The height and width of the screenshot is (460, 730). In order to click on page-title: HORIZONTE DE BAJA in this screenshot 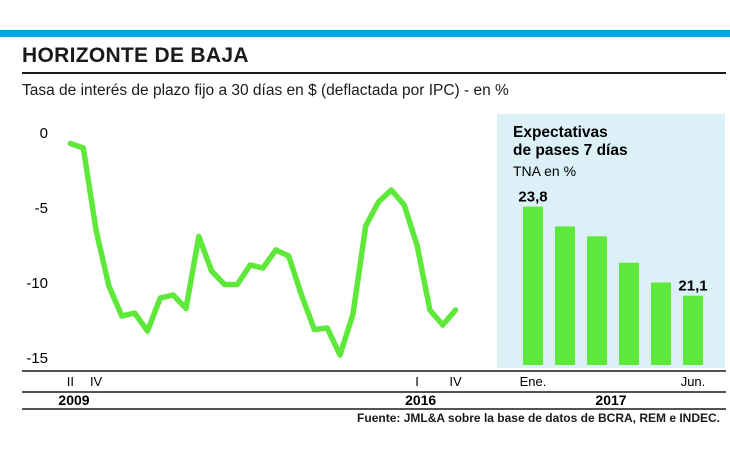, I will do `click(135, 55)`.